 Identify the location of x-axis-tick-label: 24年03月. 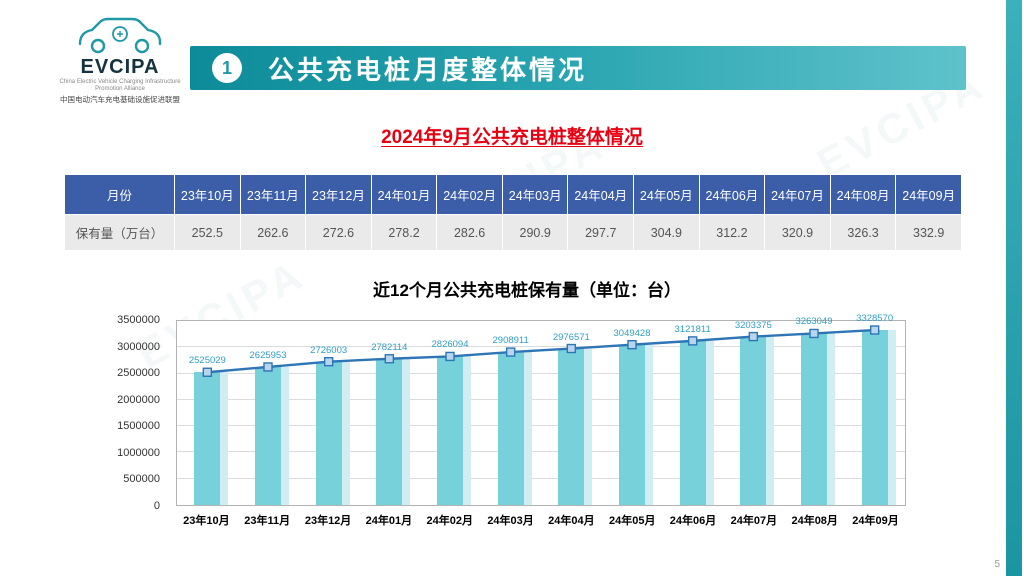
(510, 521).